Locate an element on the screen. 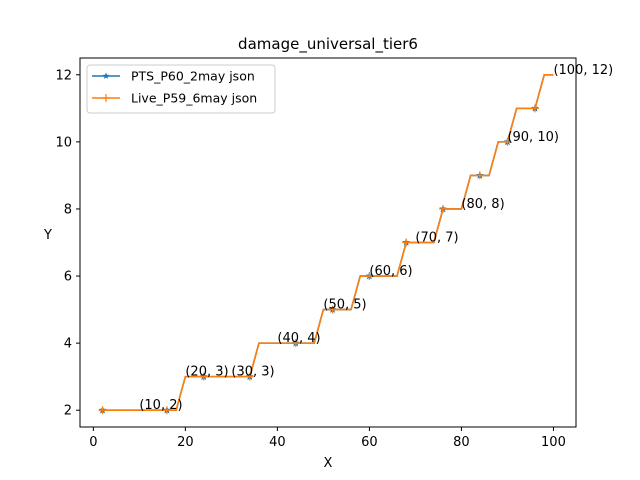 The width and height of the screenshot is (640, 480). y-tick-label: 6 is located at coordinates (68, 277).